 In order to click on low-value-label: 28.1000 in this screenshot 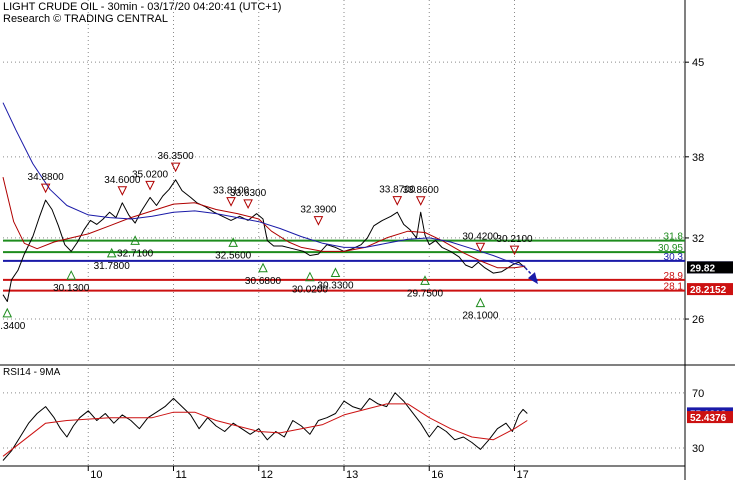, I will do `click(480, 316)`.